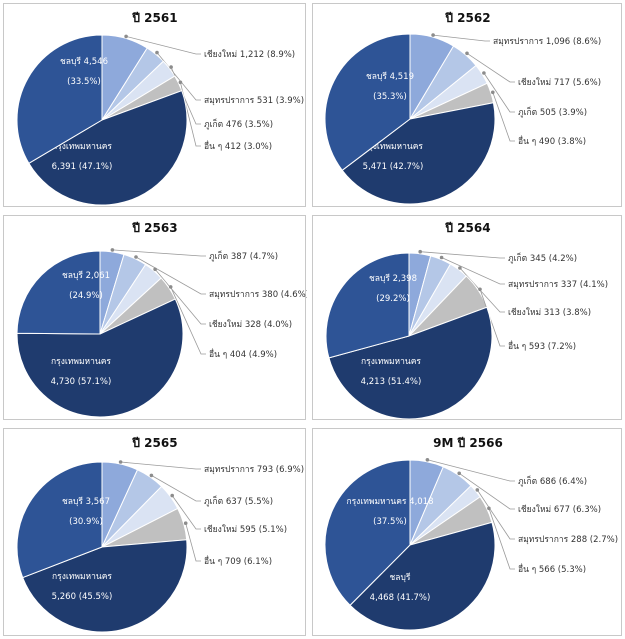 The width and height of the screenshot is (625, 639). I want to click on data-label: 6,391 (47.1%), so click(82, 167).